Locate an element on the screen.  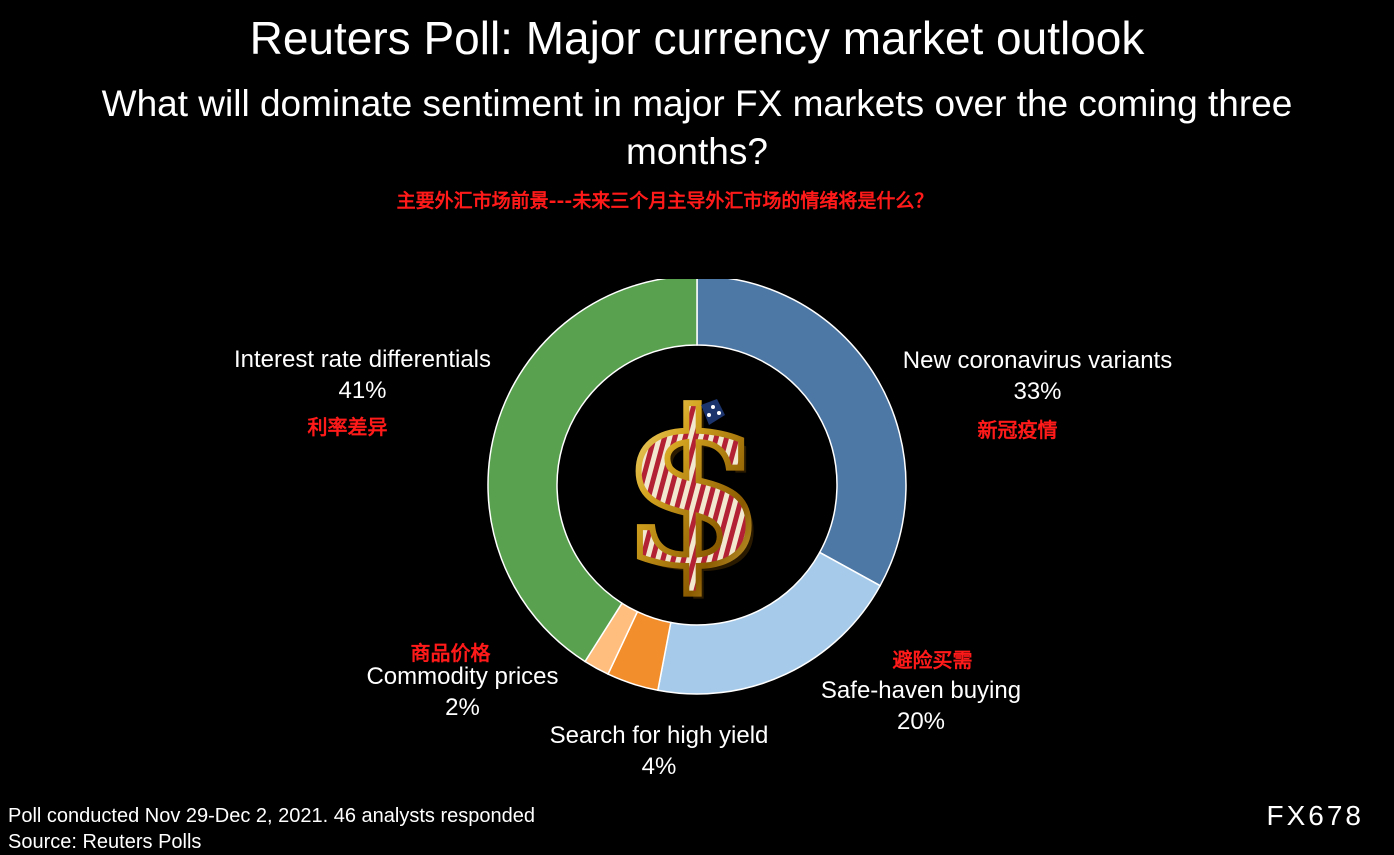
label-safe-haven-buying: Safe-haven buying 20% is located at coordinates (921, 706).